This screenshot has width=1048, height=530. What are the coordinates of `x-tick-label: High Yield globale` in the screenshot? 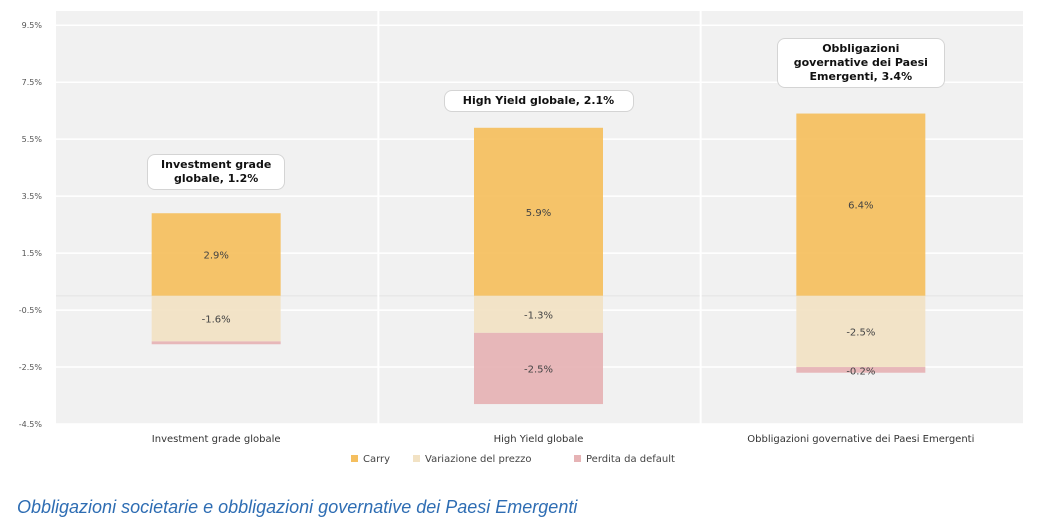 It's located at (539, 439).